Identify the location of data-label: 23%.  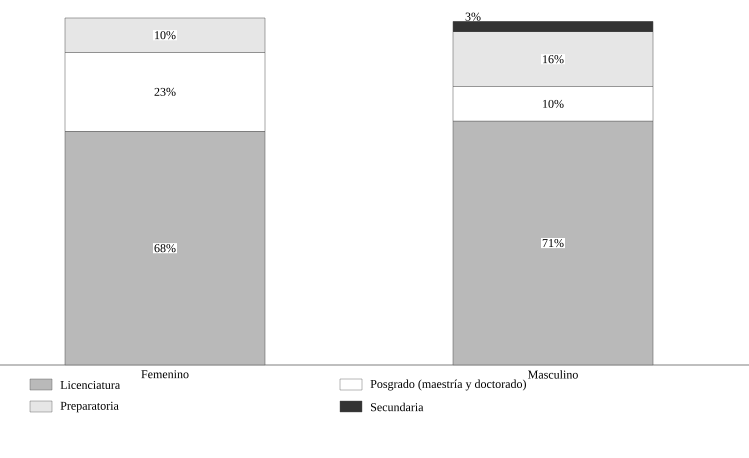
(165, 92).